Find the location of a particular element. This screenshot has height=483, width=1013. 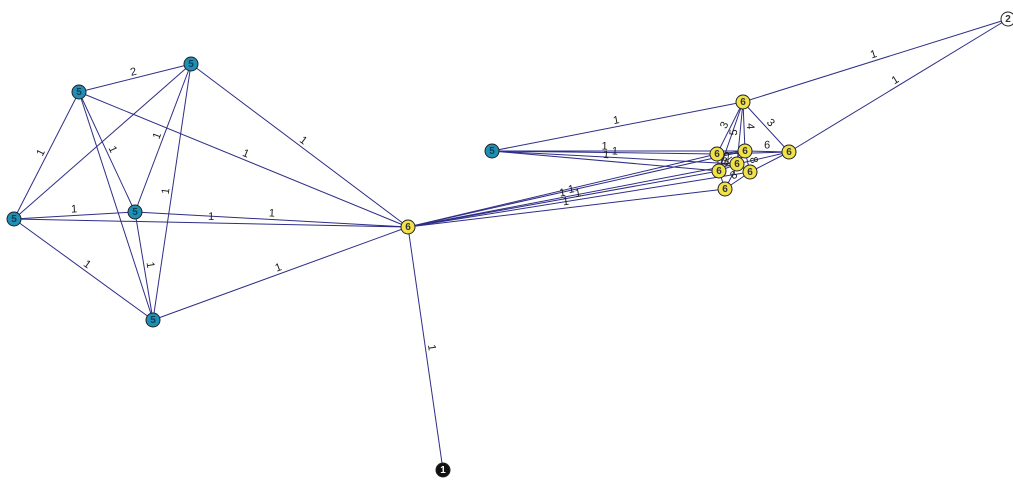

node-circle-c5 is located at coordinates (719, 171).